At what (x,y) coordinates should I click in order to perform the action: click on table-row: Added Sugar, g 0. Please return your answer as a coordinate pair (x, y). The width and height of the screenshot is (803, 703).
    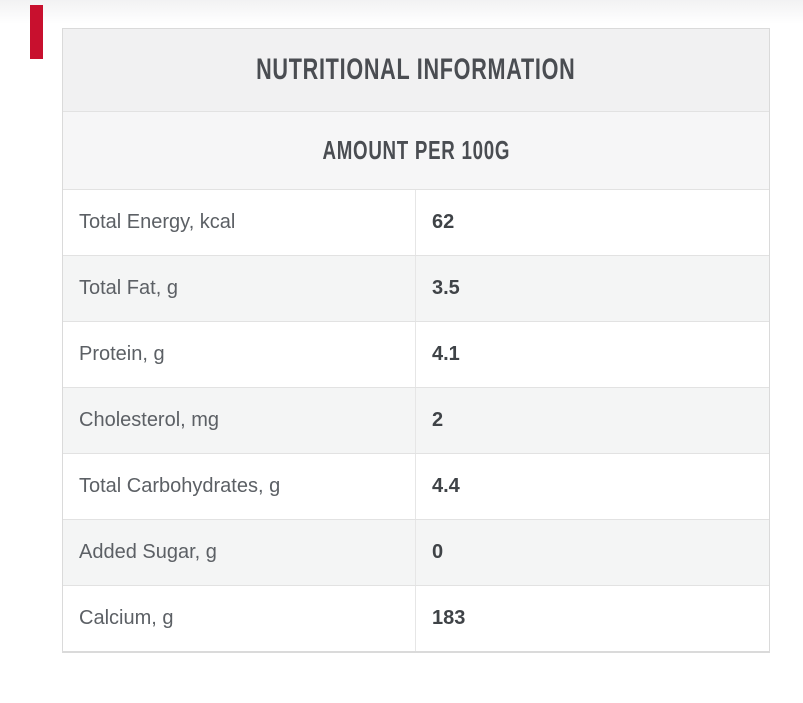
    Looking at the image, I should click on (416, 553).